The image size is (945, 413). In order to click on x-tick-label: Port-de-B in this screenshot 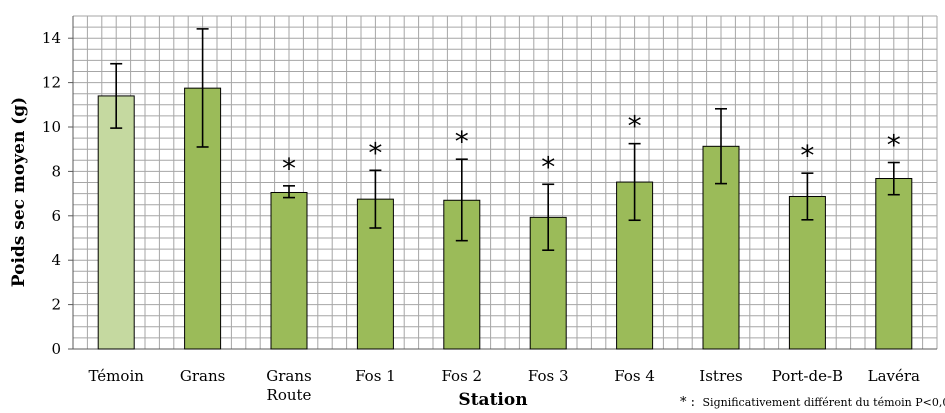, I will do `click(807, 376)`.